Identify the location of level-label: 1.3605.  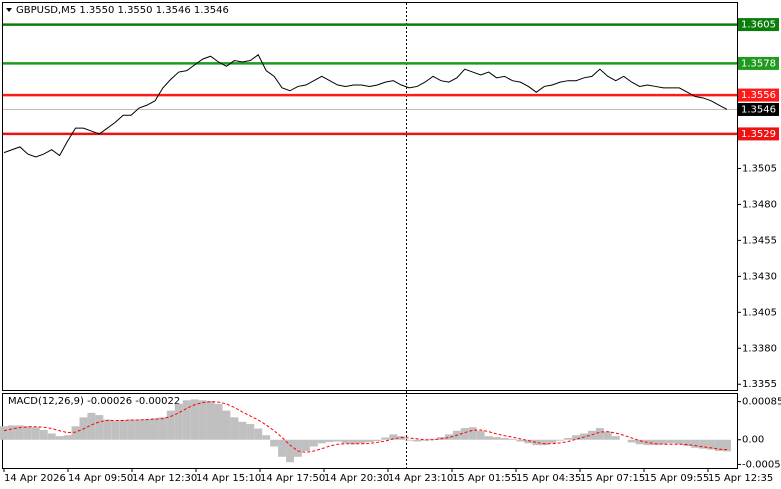
(758, 25).